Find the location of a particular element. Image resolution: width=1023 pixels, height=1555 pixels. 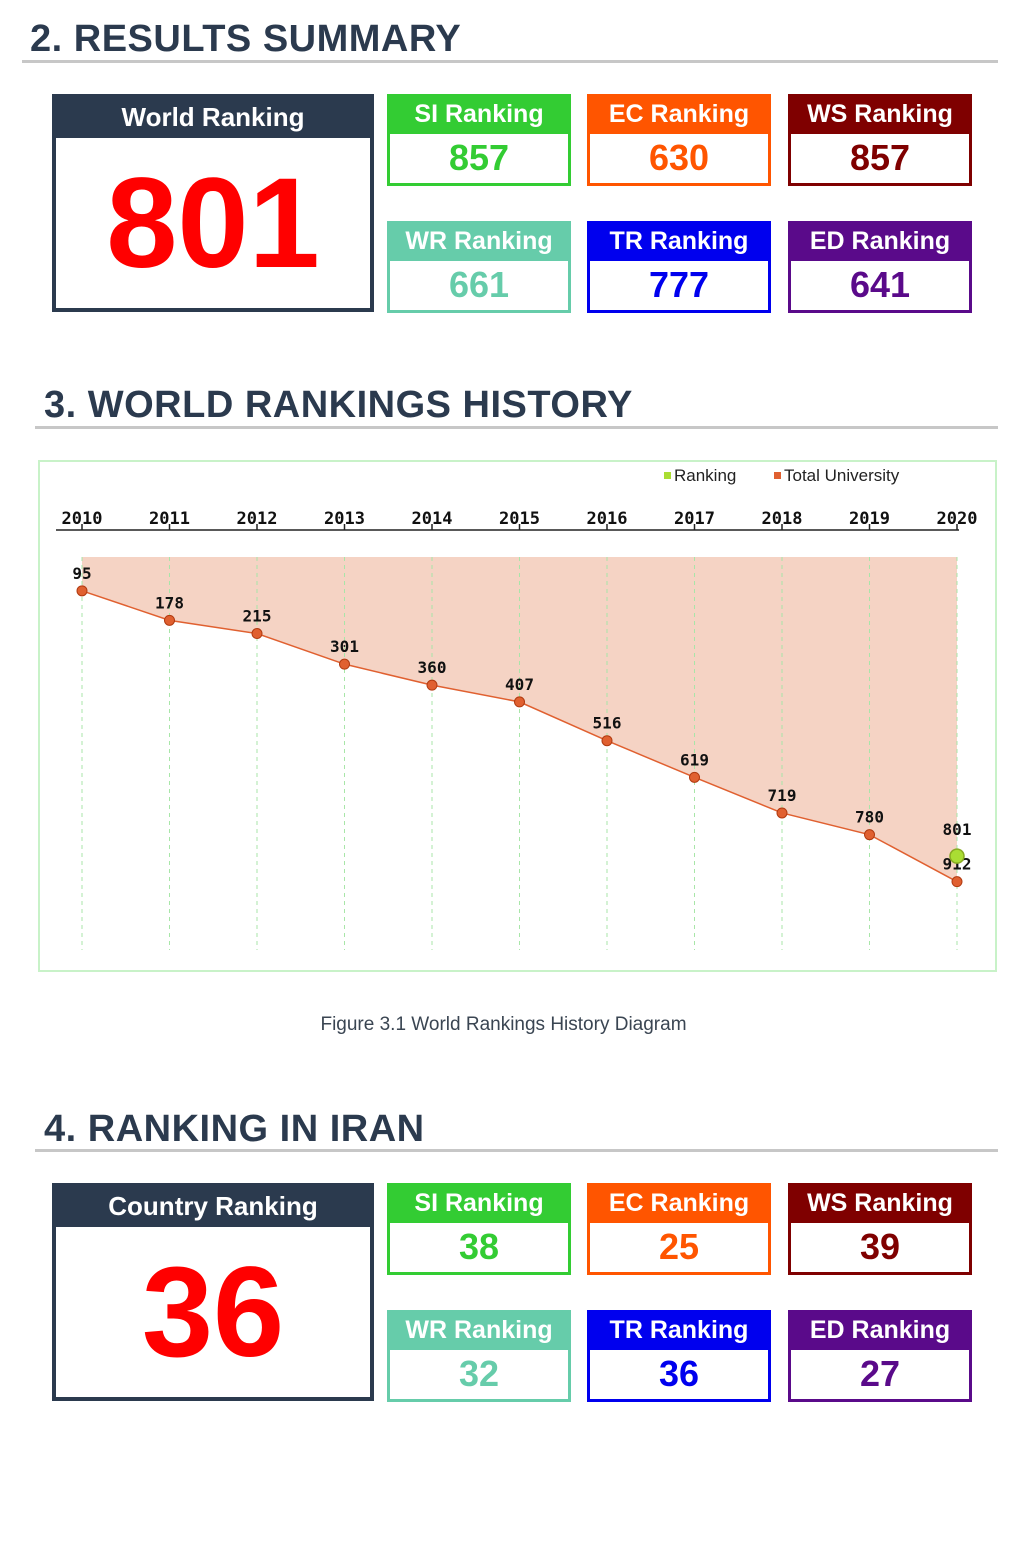

ws-ranking-value: 39 is located at coordinates (880, 1246).